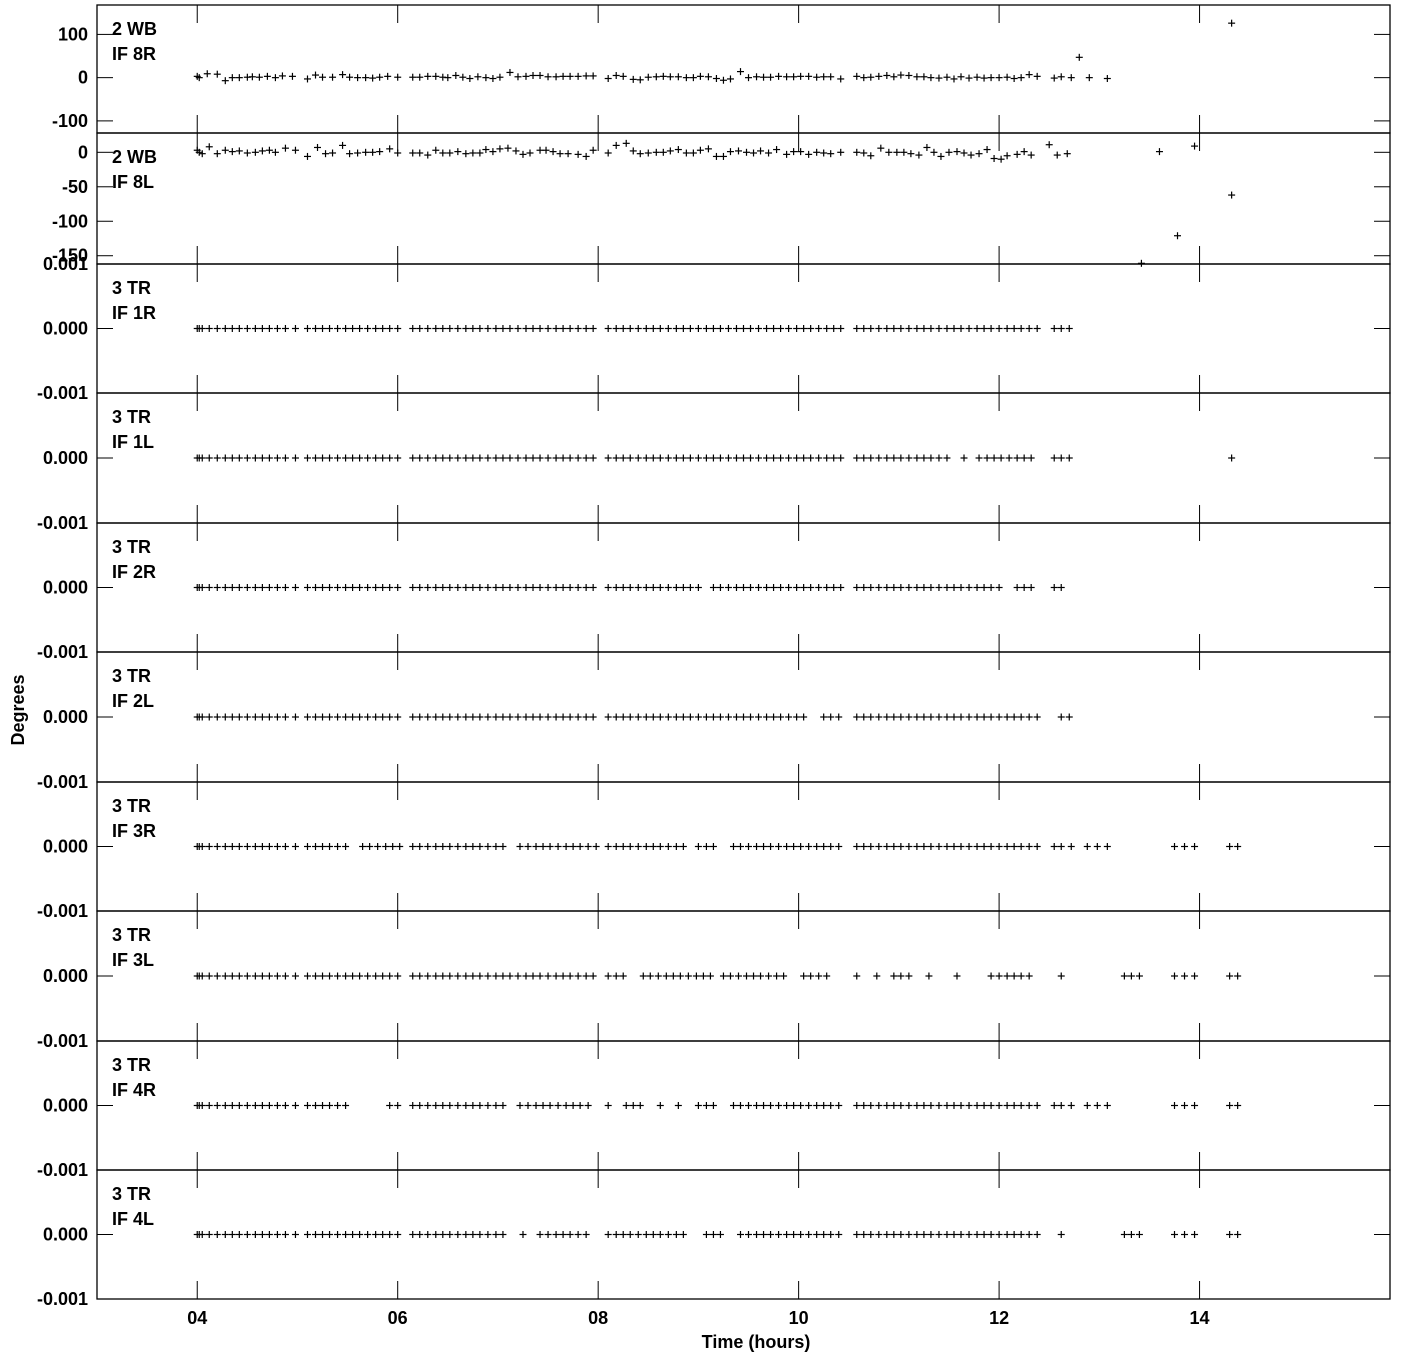 Image resolution: width=1401 pixels, height=1357 pixels. Describe the element at coordinates (133, 960) in the screenshot. I see `panel-label: IF 3L` at that location.